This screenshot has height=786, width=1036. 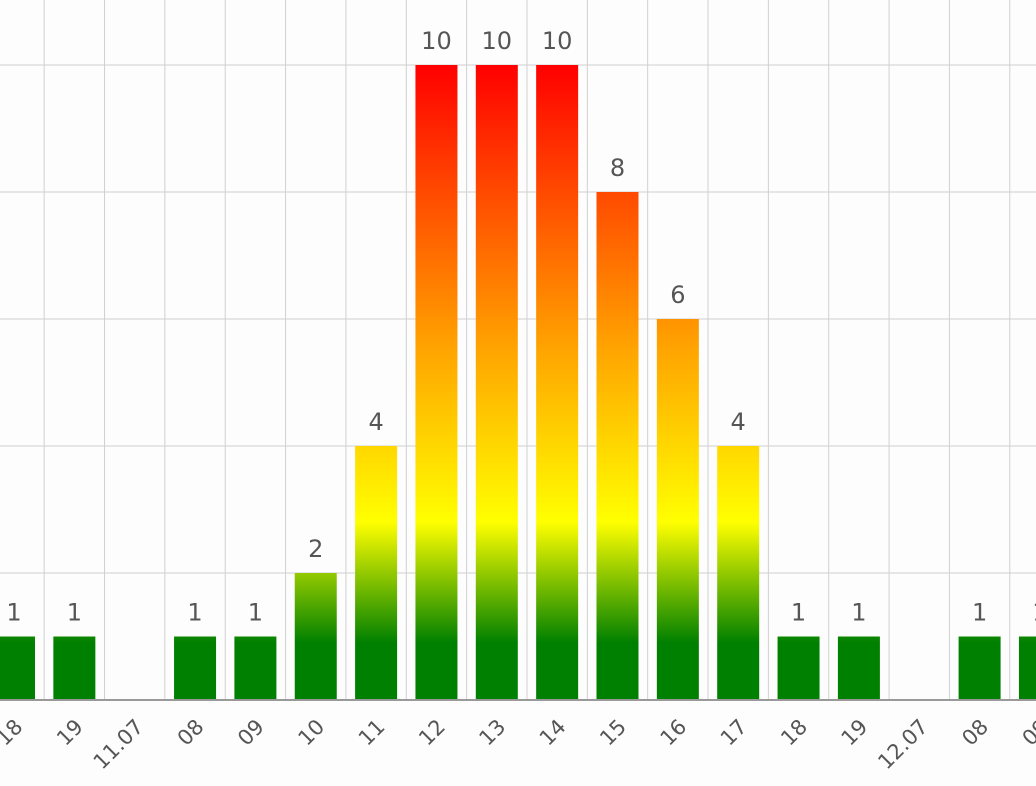 I want to click on x-tick-label: 11, so click(x=372, y=733).